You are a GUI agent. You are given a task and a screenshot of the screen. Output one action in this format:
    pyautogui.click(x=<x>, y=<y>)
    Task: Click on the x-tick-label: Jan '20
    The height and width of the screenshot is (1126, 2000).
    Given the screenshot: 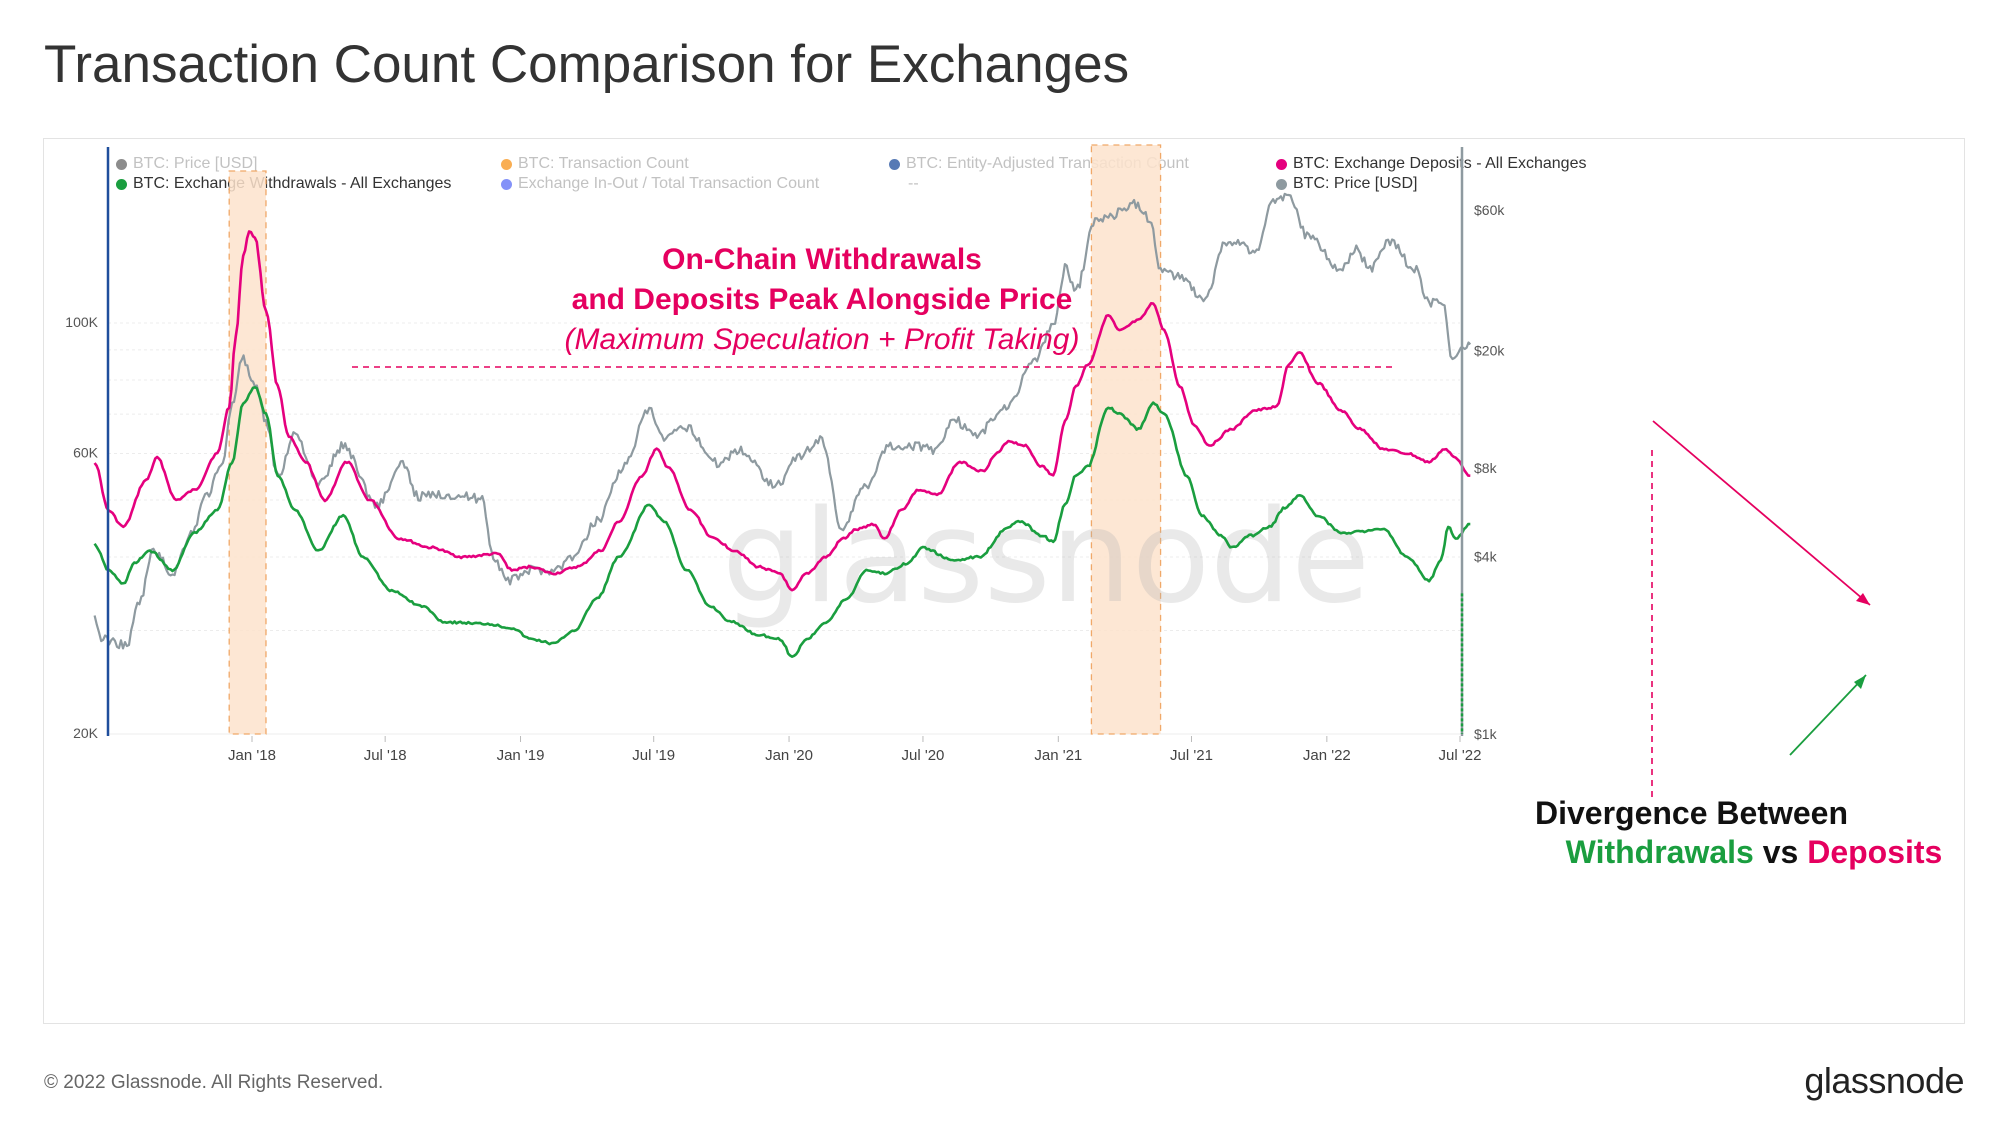 What is the action you would take?
    pyautogui.click(x=789, y=755)
    